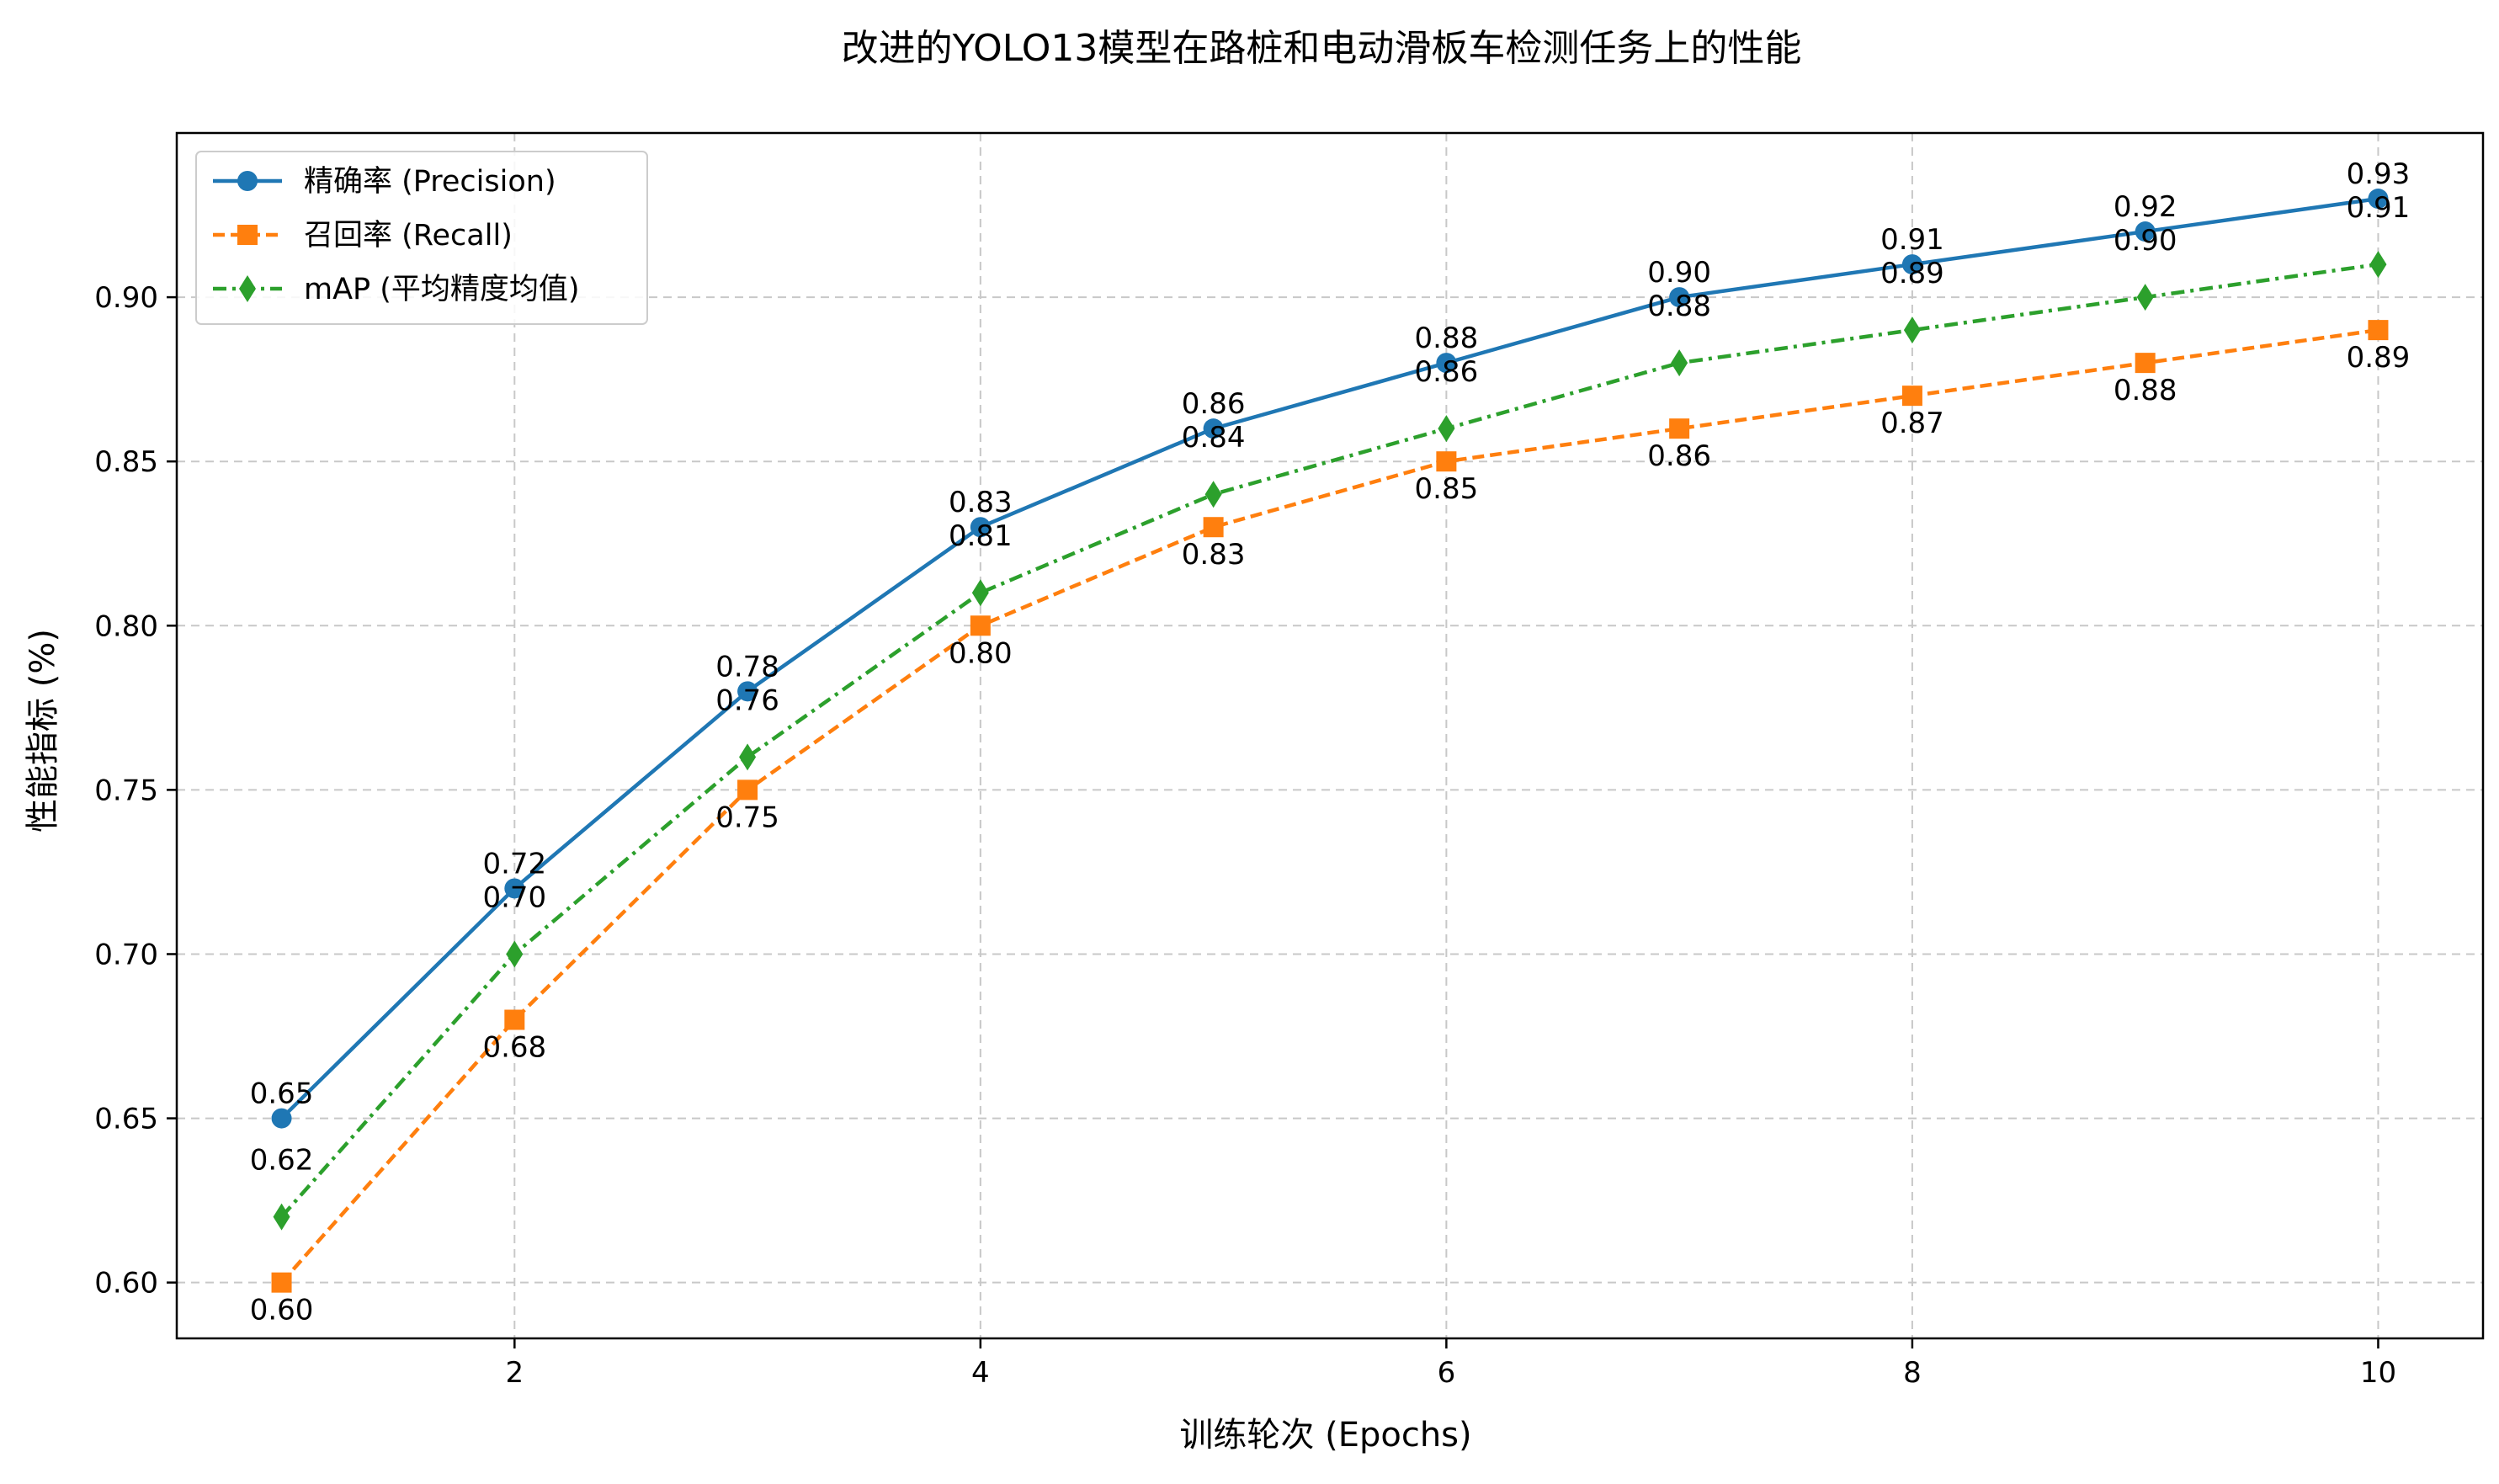 Image resolution: width=2499 pixels, height=1484 pixels. I want to click on legend-marker-map, so click(248, 288).